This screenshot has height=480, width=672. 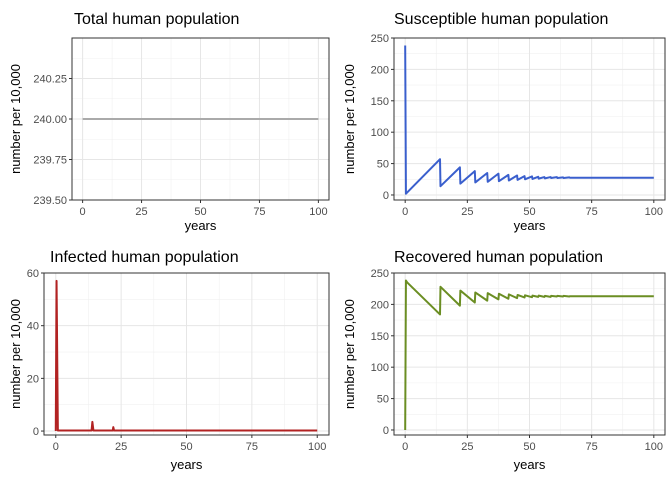 What do you see at coordinates (50, 120) in the screenshot?
I see `y-tick-label: 240.00` at bounding box center [50, 120].